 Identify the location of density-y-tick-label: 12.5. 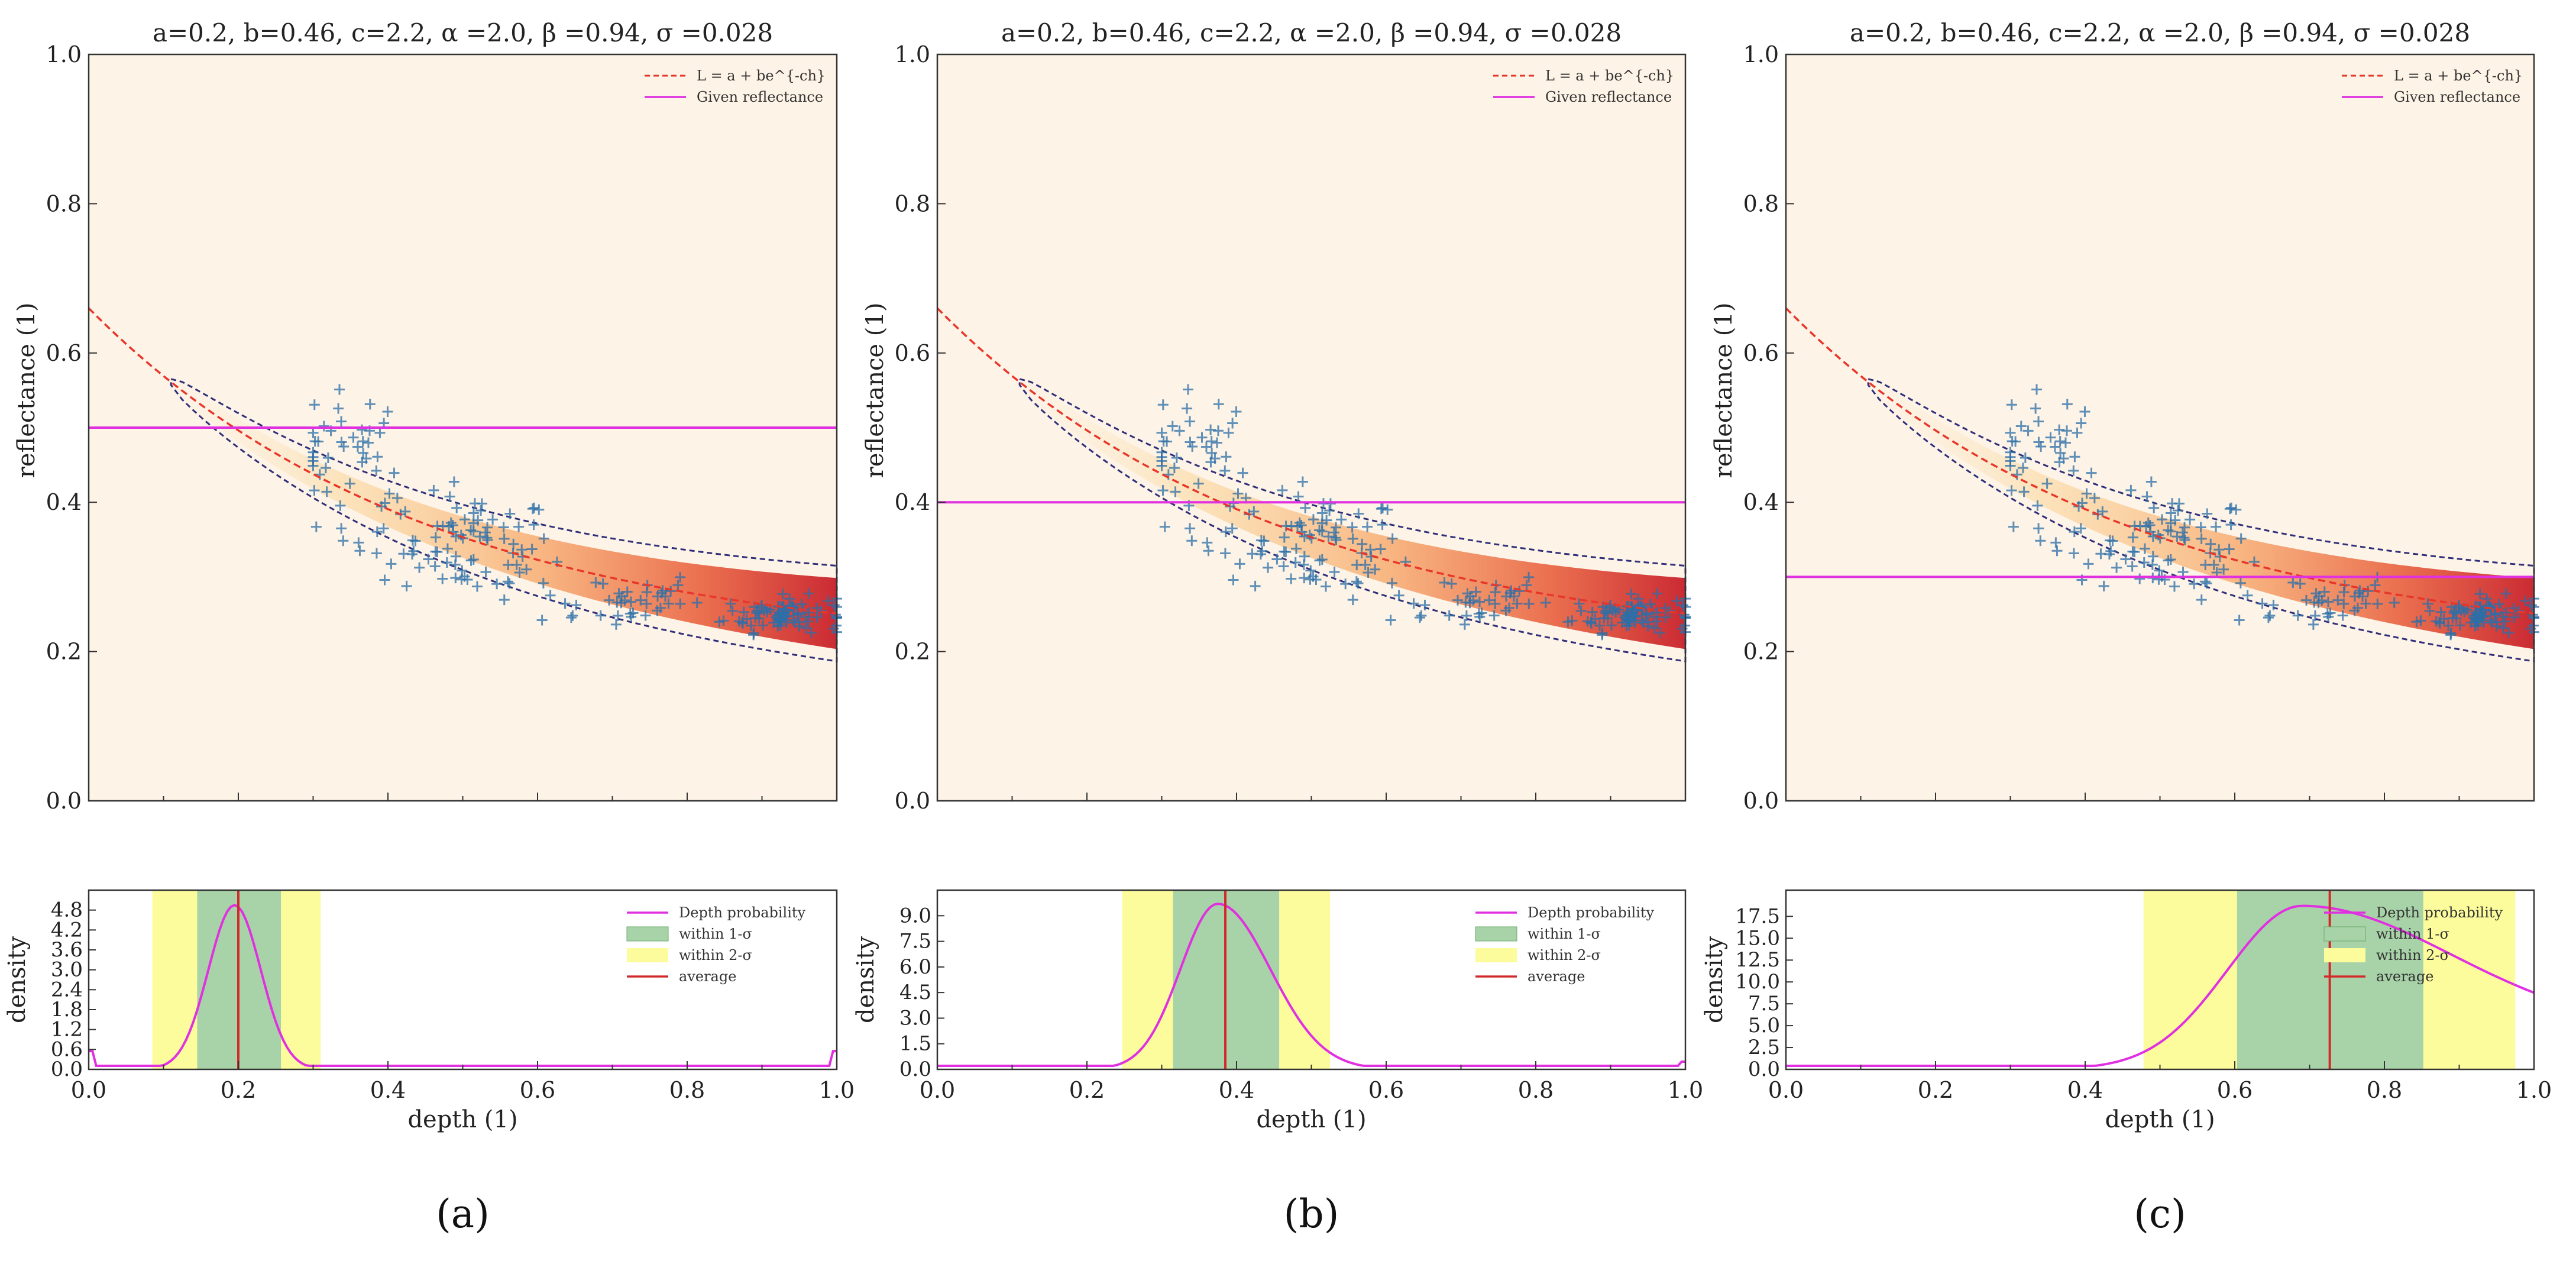
(1758, 960).